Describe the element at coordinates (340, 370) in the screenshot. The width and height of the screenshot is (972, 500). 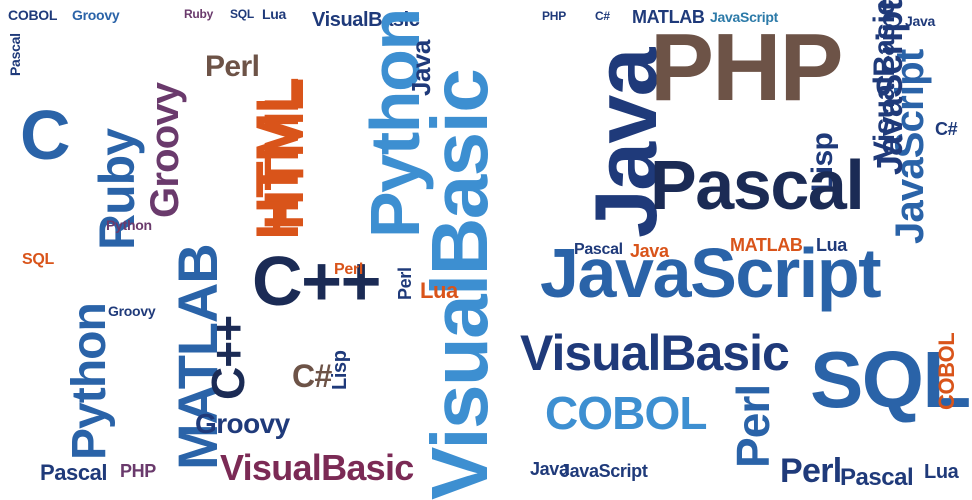
I see `cloud-word: Lisp` at that location.